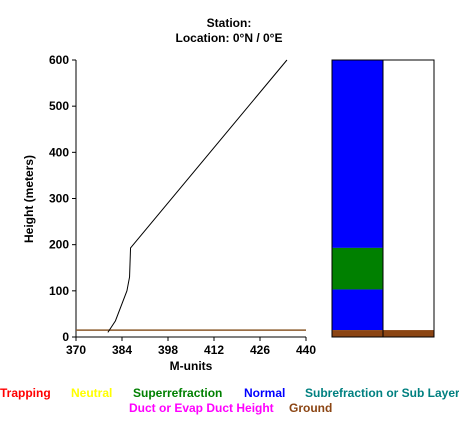 This screenshot has width=459, height=428. What do you see at coordinates (91, 393) in the screenshot?
I see `legend-item-neutral: Neutral` at bounding box center [91, 393].